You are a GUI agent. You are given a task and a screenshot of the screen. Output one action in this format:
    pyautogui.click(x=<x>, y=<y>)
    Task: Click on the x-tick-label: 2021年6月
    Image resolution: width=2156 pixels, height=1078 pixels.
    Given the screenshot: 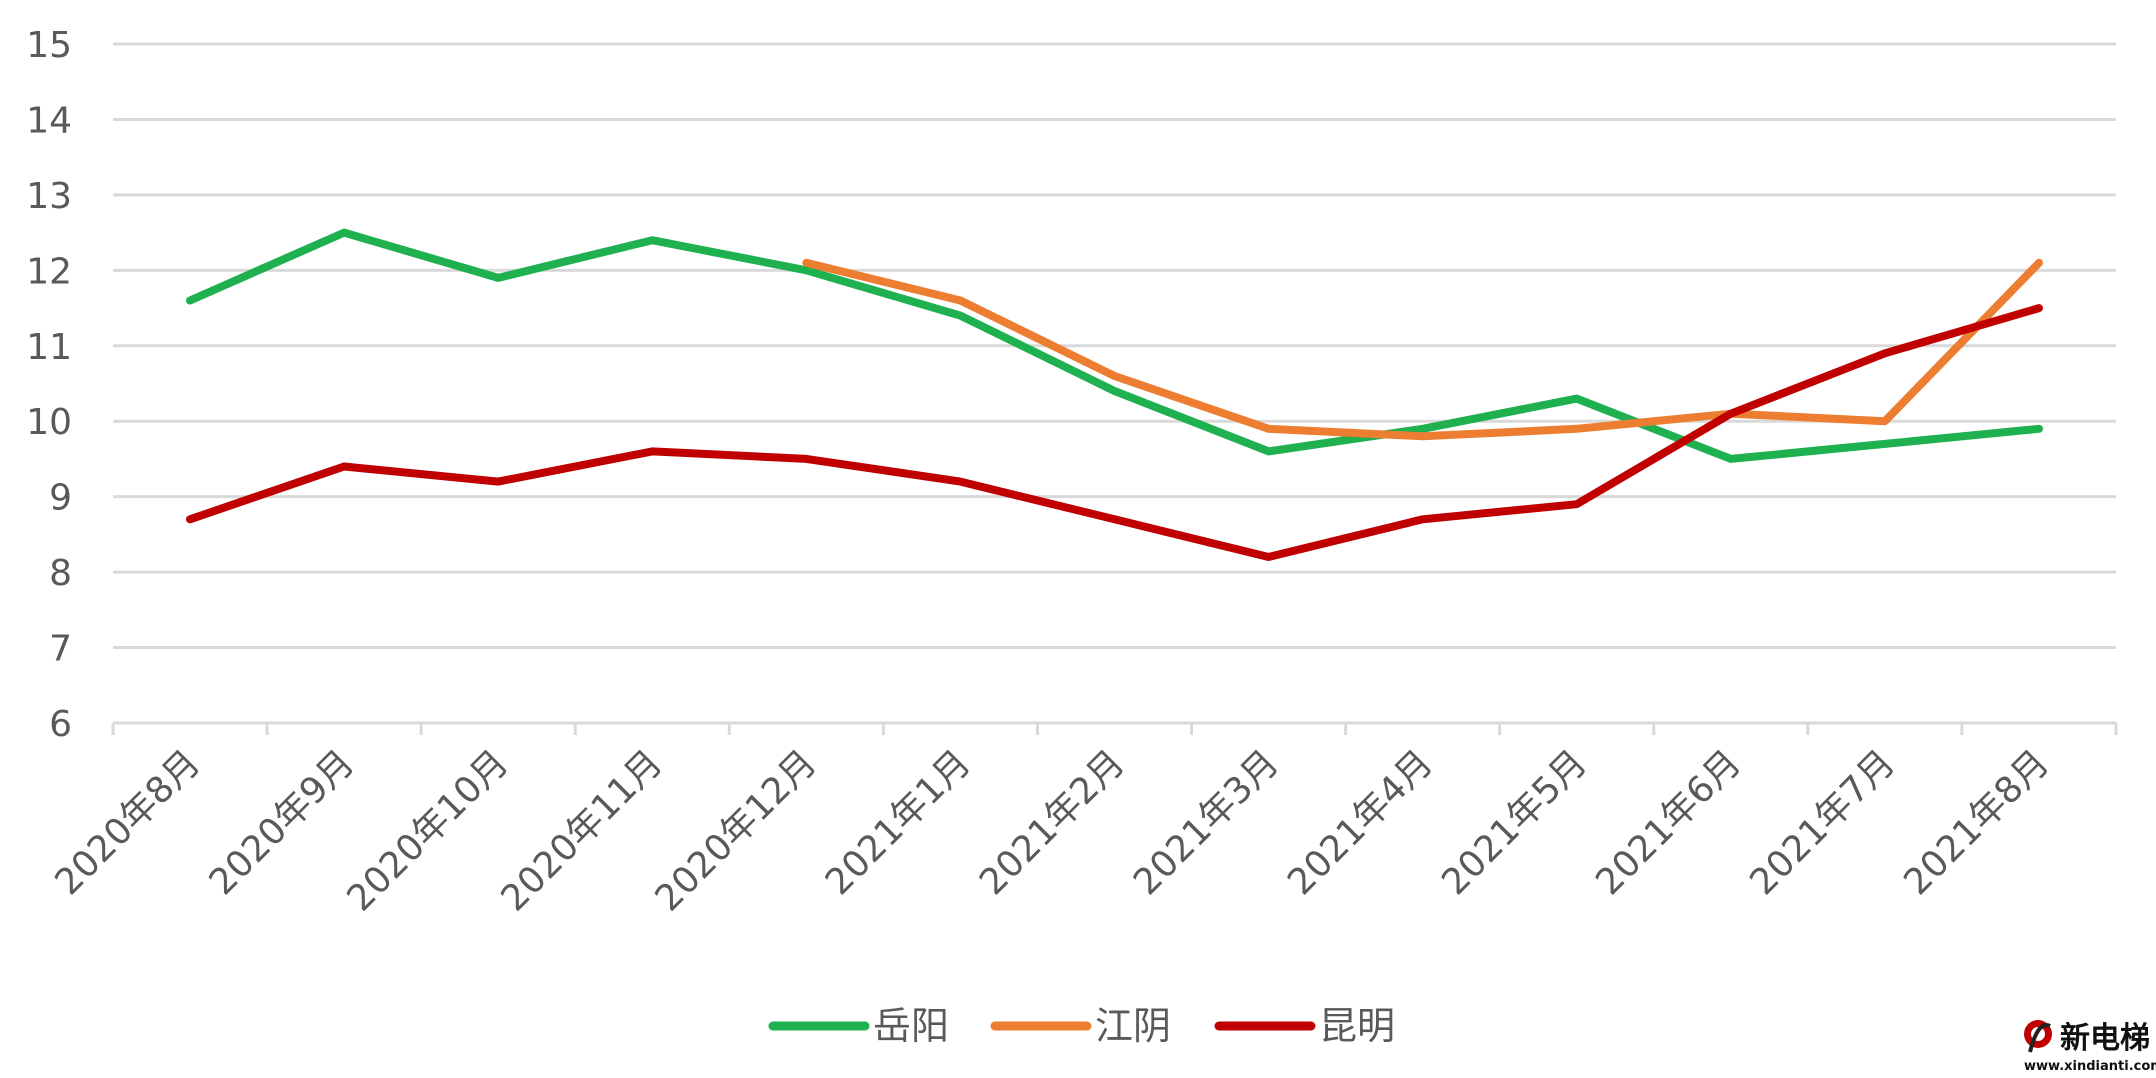 What is the action you would take?
    pyautogui.click(x=1668, y=822)
    